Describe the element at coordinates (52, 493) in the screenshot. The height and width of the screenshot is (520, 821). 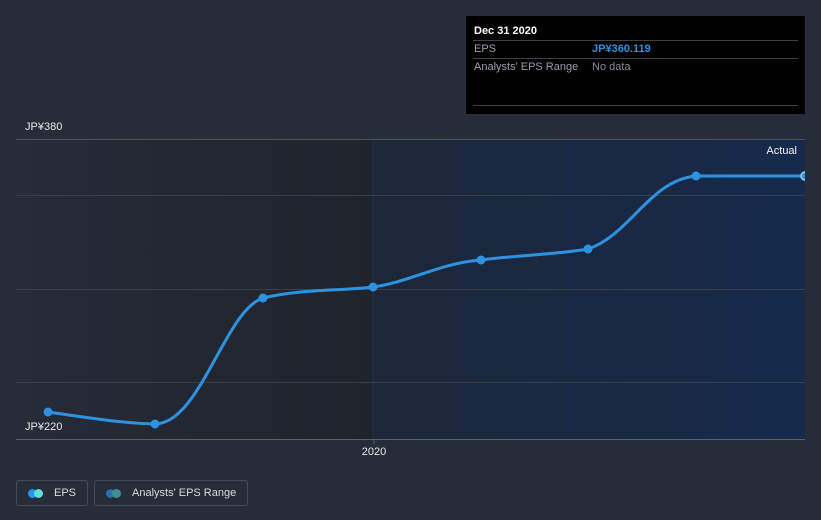
I see `legend-item-eps: EPS` at that location.